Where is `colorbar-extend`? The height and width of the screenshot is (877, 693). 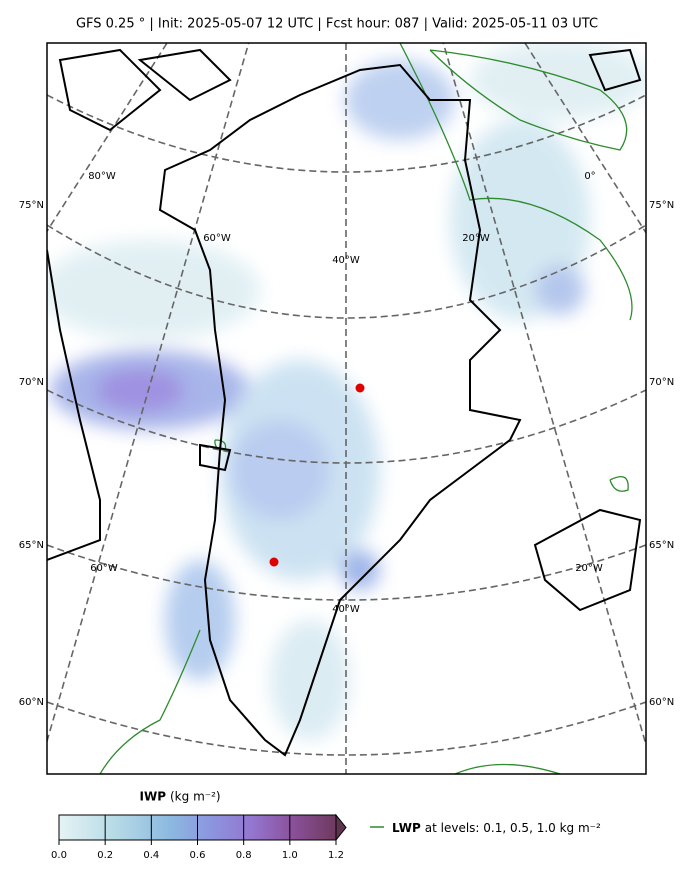
colorbar-extend is located at coordinates (341, 827).